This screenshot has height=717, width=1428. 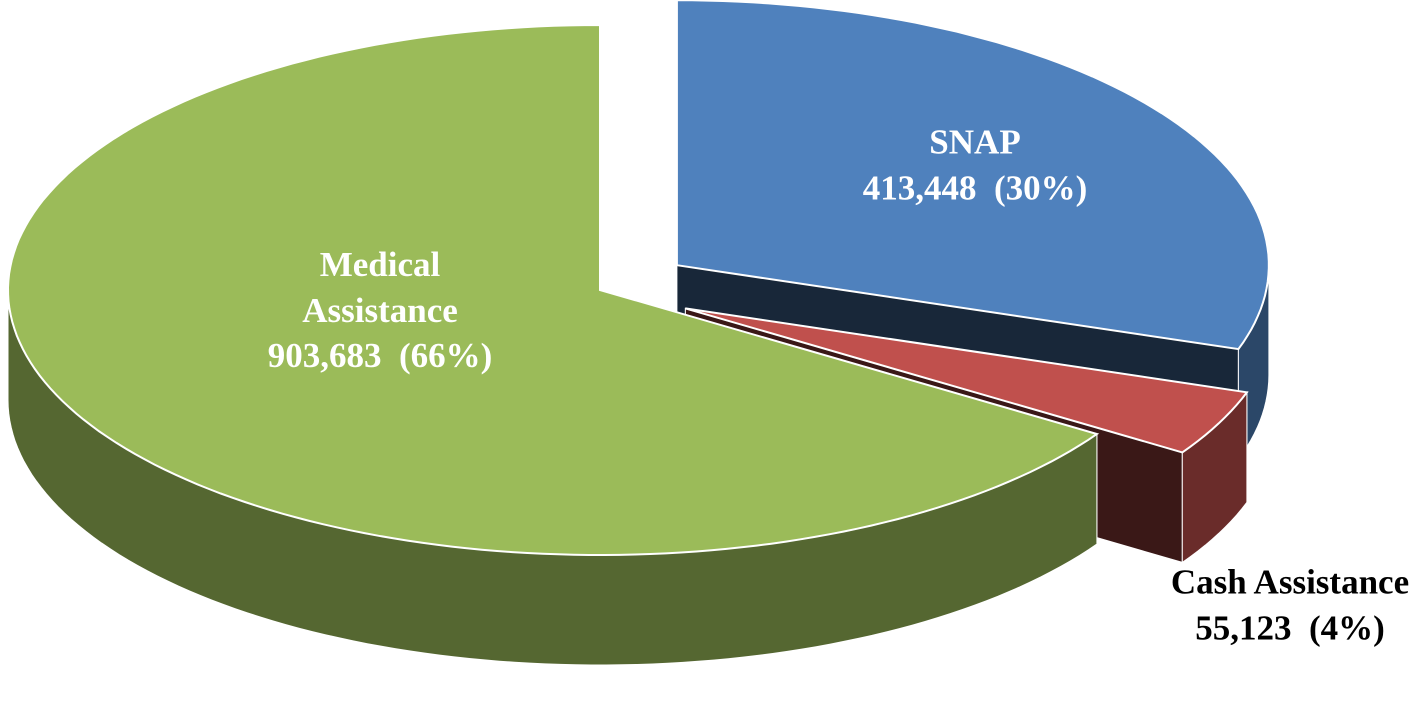 I want to click on slice-label: Cash Assistance 55,123 (4%), so click(x=1269, y=605).